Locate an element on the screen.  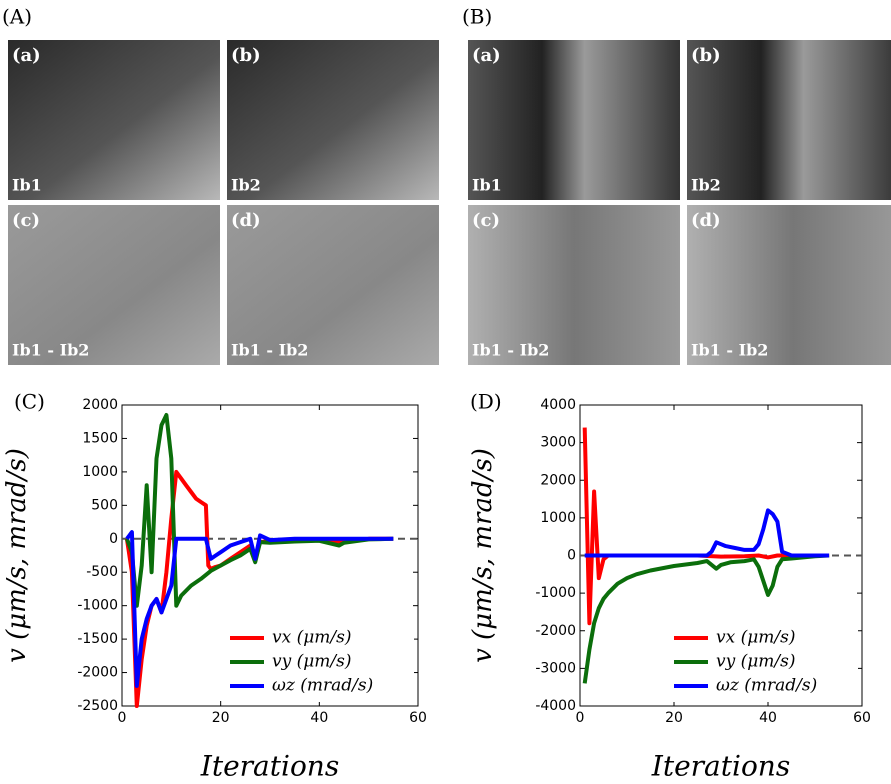
y-tick-label: 500 is located at coordinates (104, 505).